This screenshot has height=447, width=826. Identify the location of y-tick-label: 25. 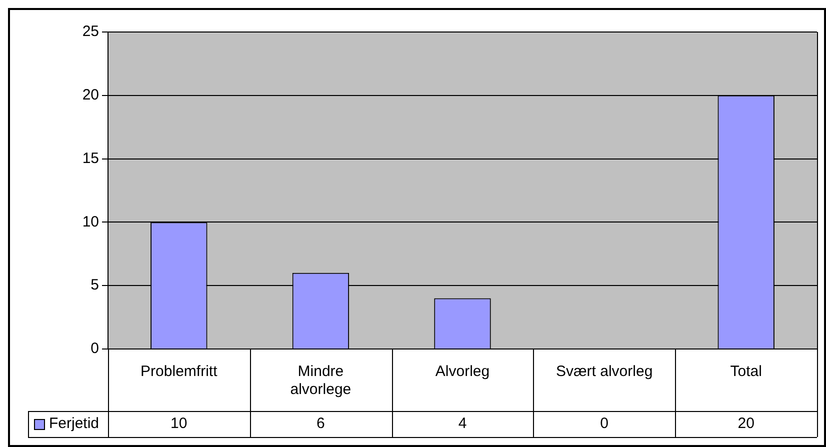
(90, 31).